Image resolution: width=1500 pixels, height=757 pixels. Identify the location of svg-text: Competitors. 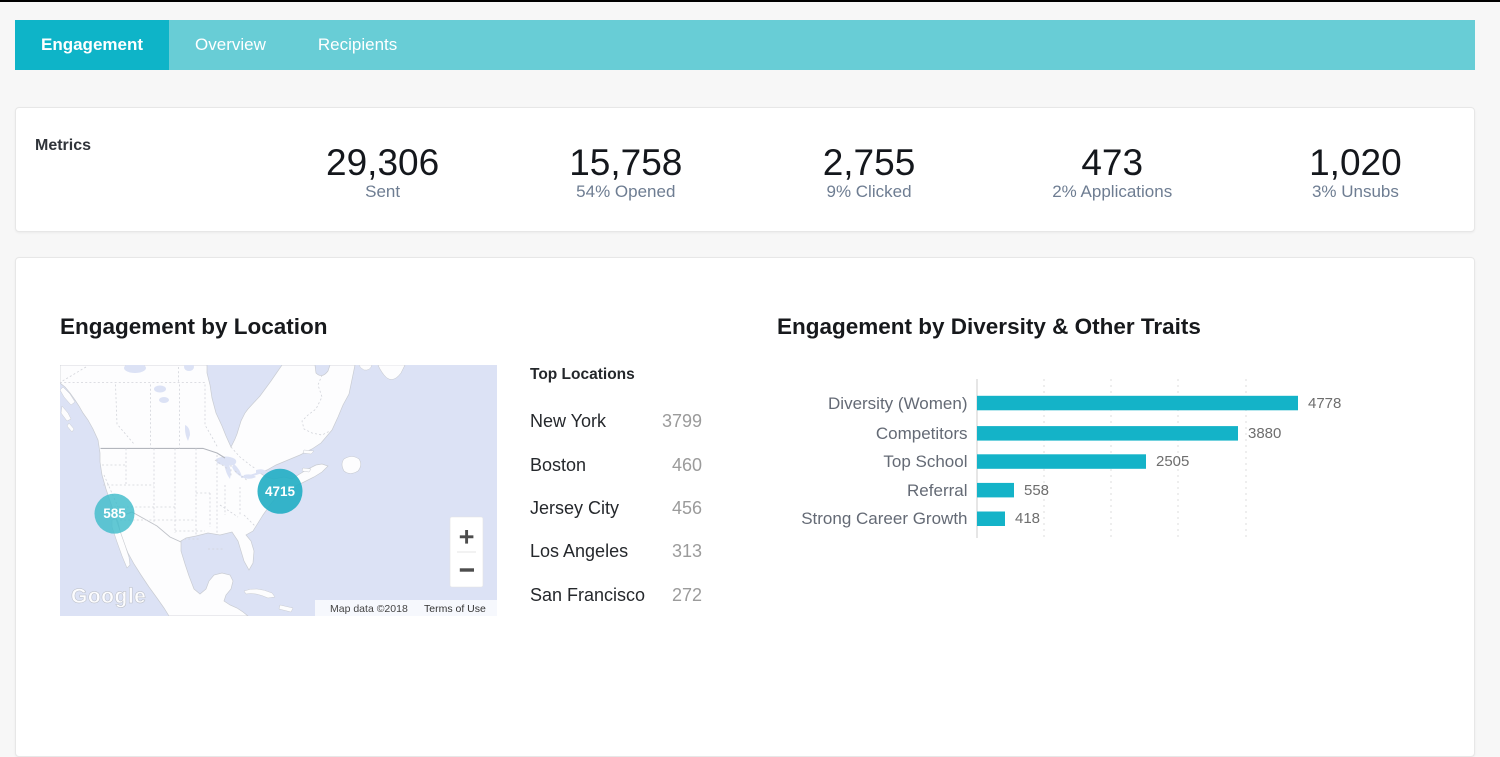
(922, 433).